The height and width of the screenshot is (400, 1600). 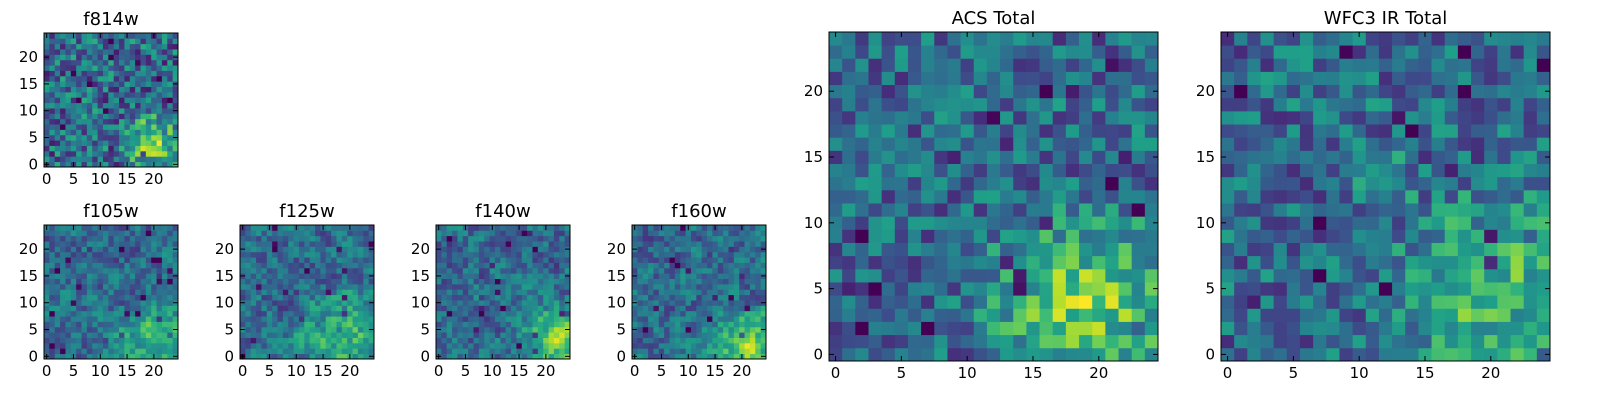 I want to click on x-tick-label: 0, so click(x=243, y=371).